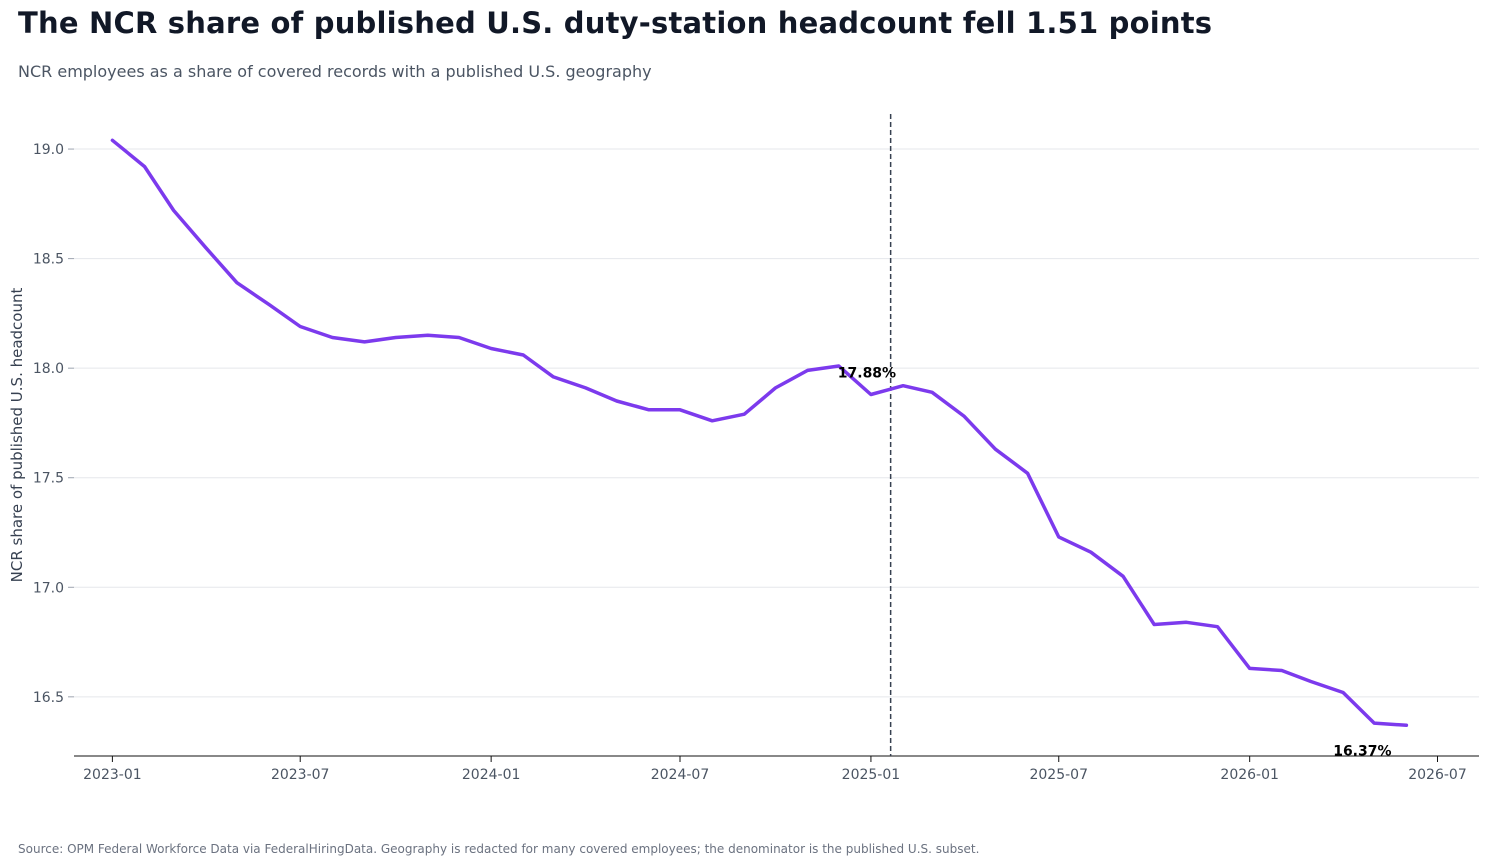 The image size is (1488, 866). Describe the element at coordinates (112, 775) in the screenshot. I see `x-tick-label: 2023-01` at that location.